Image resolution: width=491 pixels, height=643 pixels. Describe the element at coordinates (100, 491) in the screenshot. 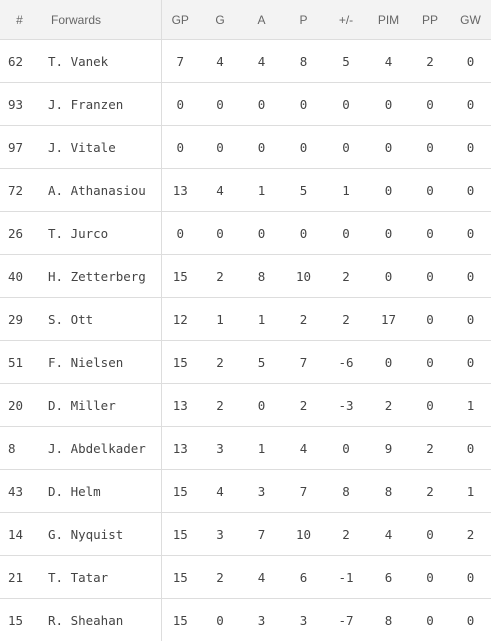

I see `player-name-cell: D. Helm` at that location.